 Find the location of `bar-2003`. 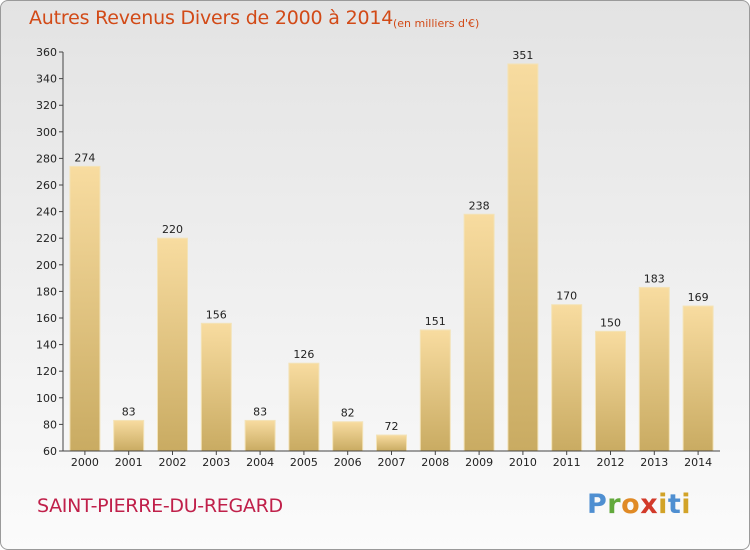

bar-2003 is located at coordinates (216, 387).